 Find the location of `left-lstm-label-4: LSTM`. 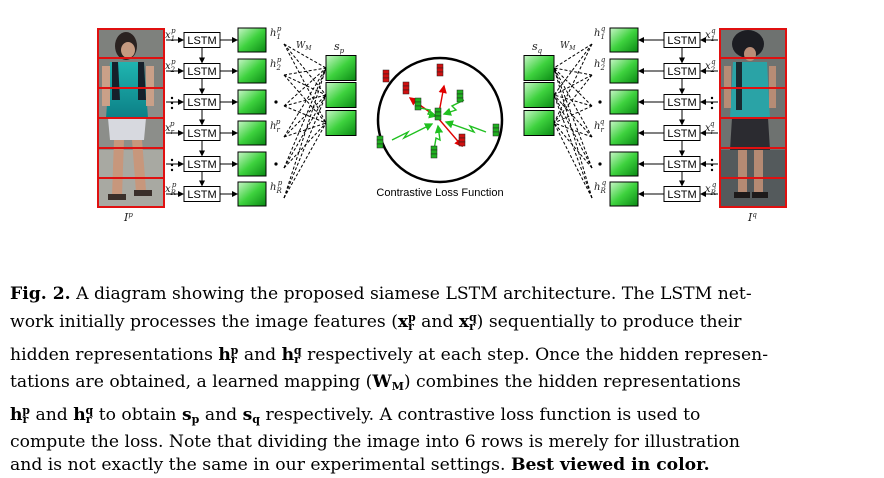

left-lstm-label-4: LSTM is located at coordinates (201, 165).